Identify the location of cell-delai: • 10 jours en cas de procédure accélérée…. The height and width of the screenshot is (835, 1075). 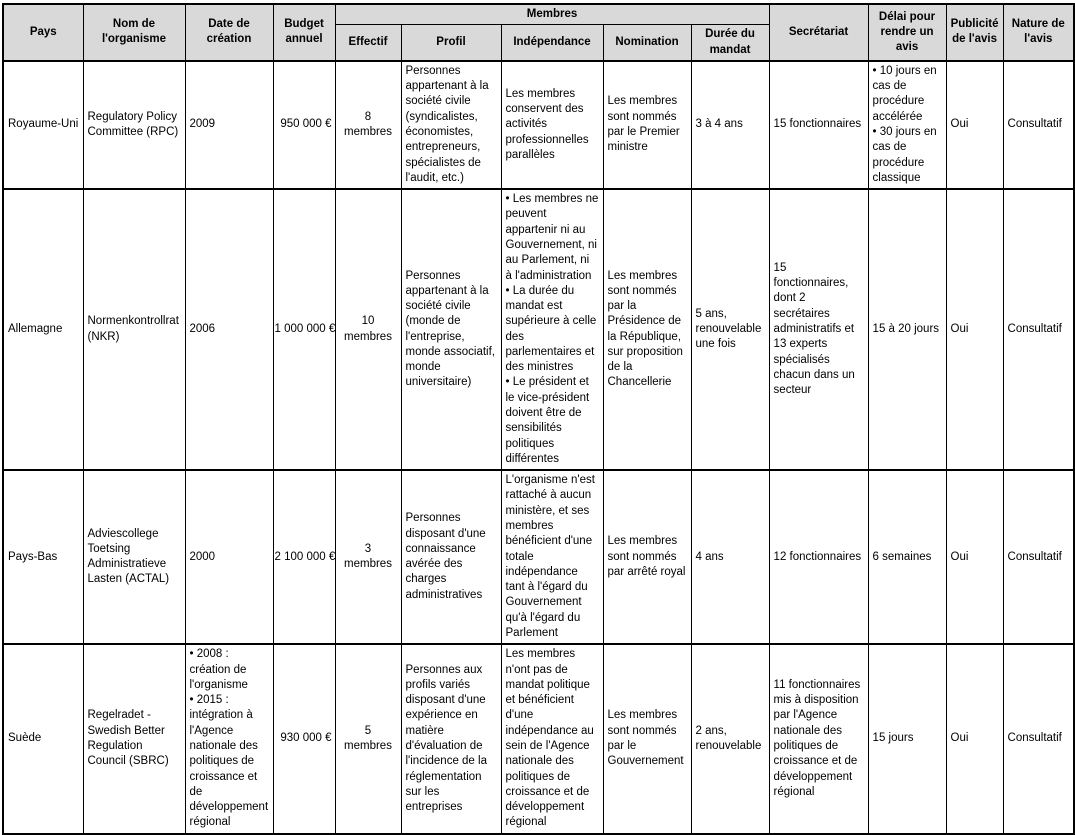
(907, 125).